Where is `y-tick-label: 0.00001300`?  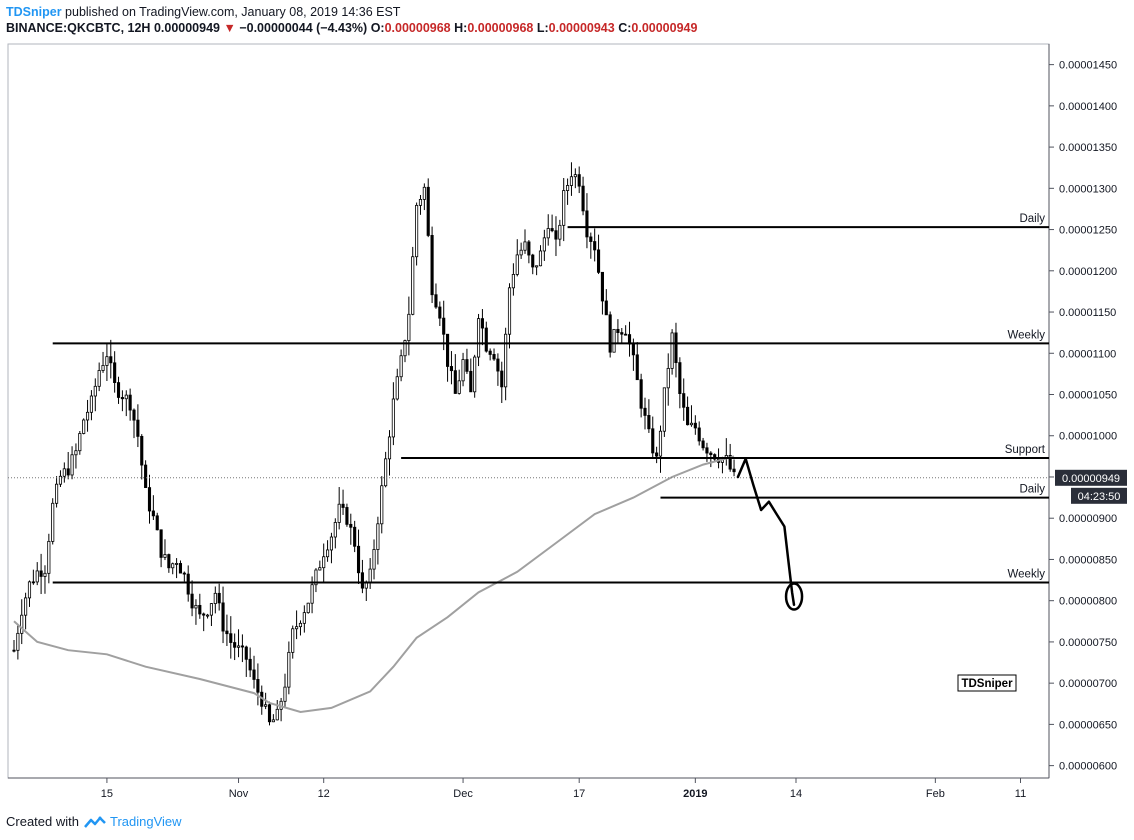 y-tick-label: 0.00001300 is located at coordinates (1088, 189).